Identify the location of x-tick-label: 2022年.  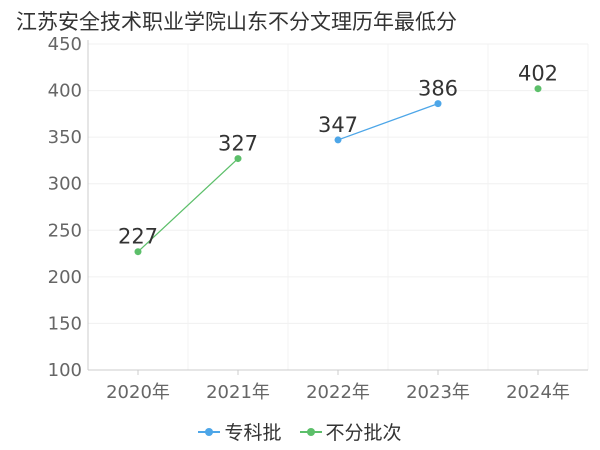
(338, 392).